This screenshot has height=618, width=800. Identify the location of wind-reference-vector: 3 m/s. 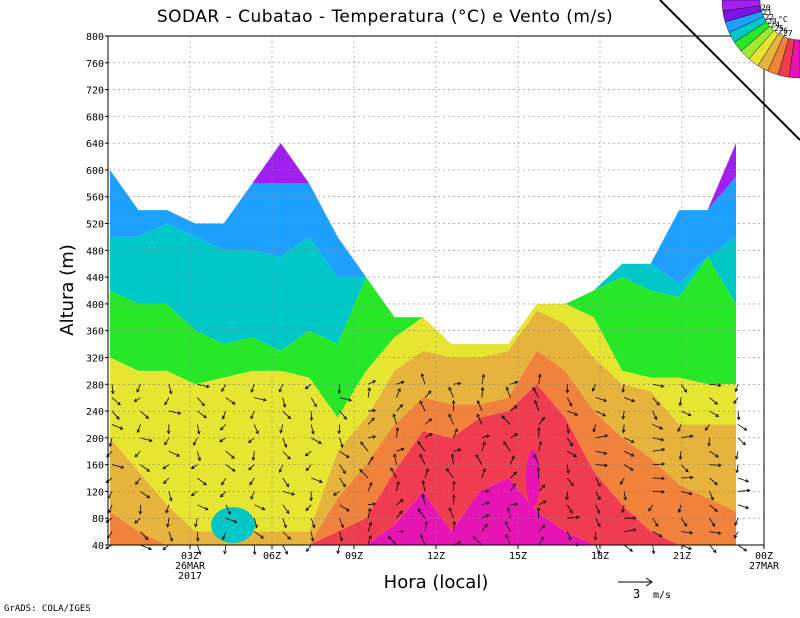
(644, 589).